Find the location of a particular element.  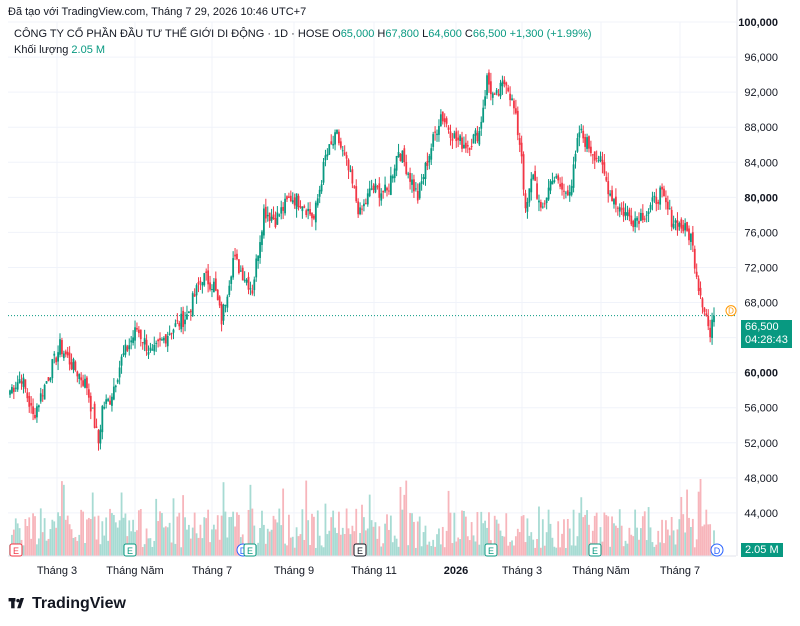

close-value: 66,500 is located at coordinates (489, 34).